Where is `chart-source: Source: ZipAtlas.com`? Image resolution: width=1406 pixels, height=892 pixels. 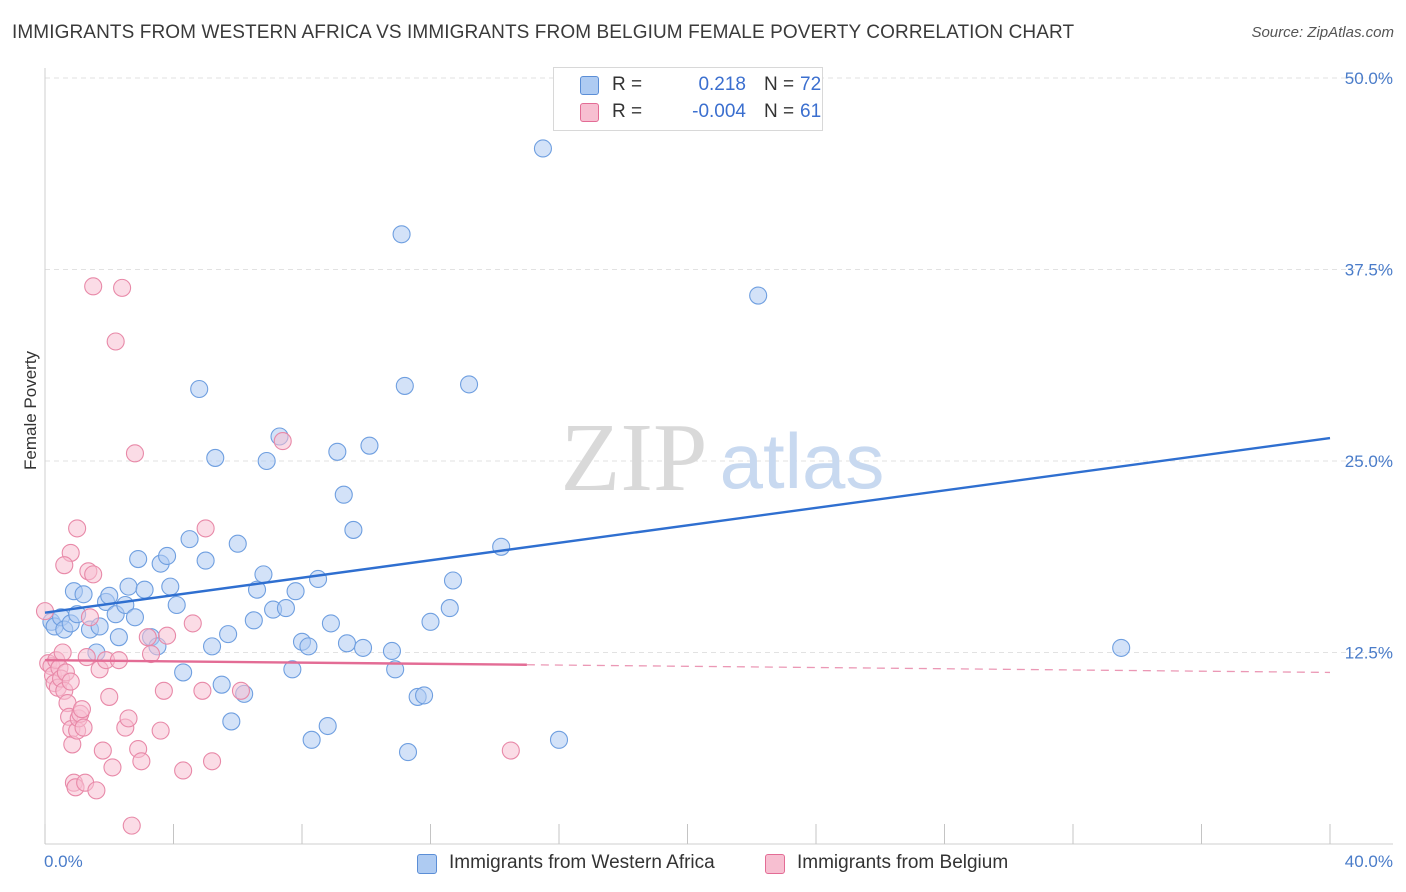 chart-source: Source: ZipAtlas.com is located at coordinates (1322, 32).